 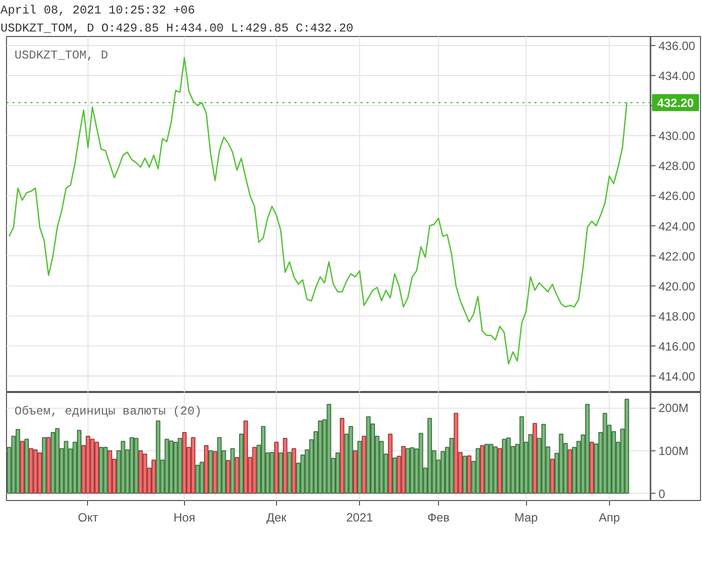 I want to click on y-tick-label: 414.00, so click(x=677, y=376).